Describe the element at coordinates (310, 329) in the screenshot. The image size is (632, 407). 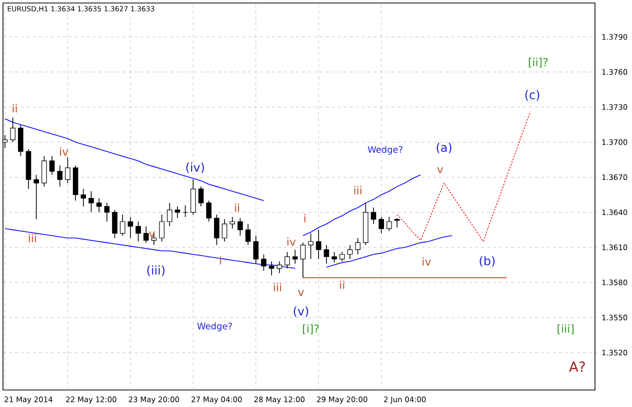
I see `annotation: [i]?` at that location.